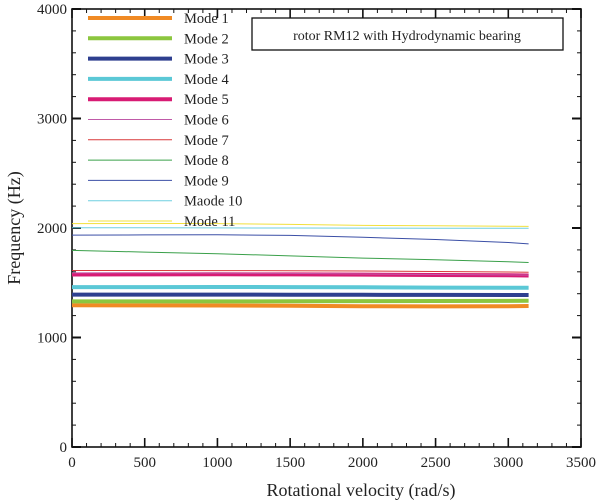  Describe the element at coordinates (64, 448) in the screenshot. I see `y-tick-label: 0` at that location.